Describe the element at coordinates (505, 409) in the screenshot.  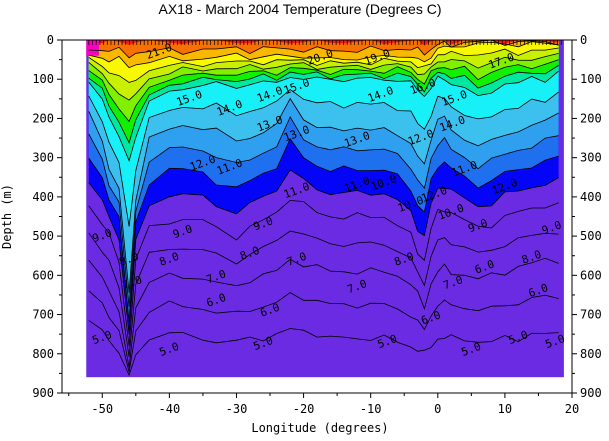
I see `x-tick-label: 10` at that location.